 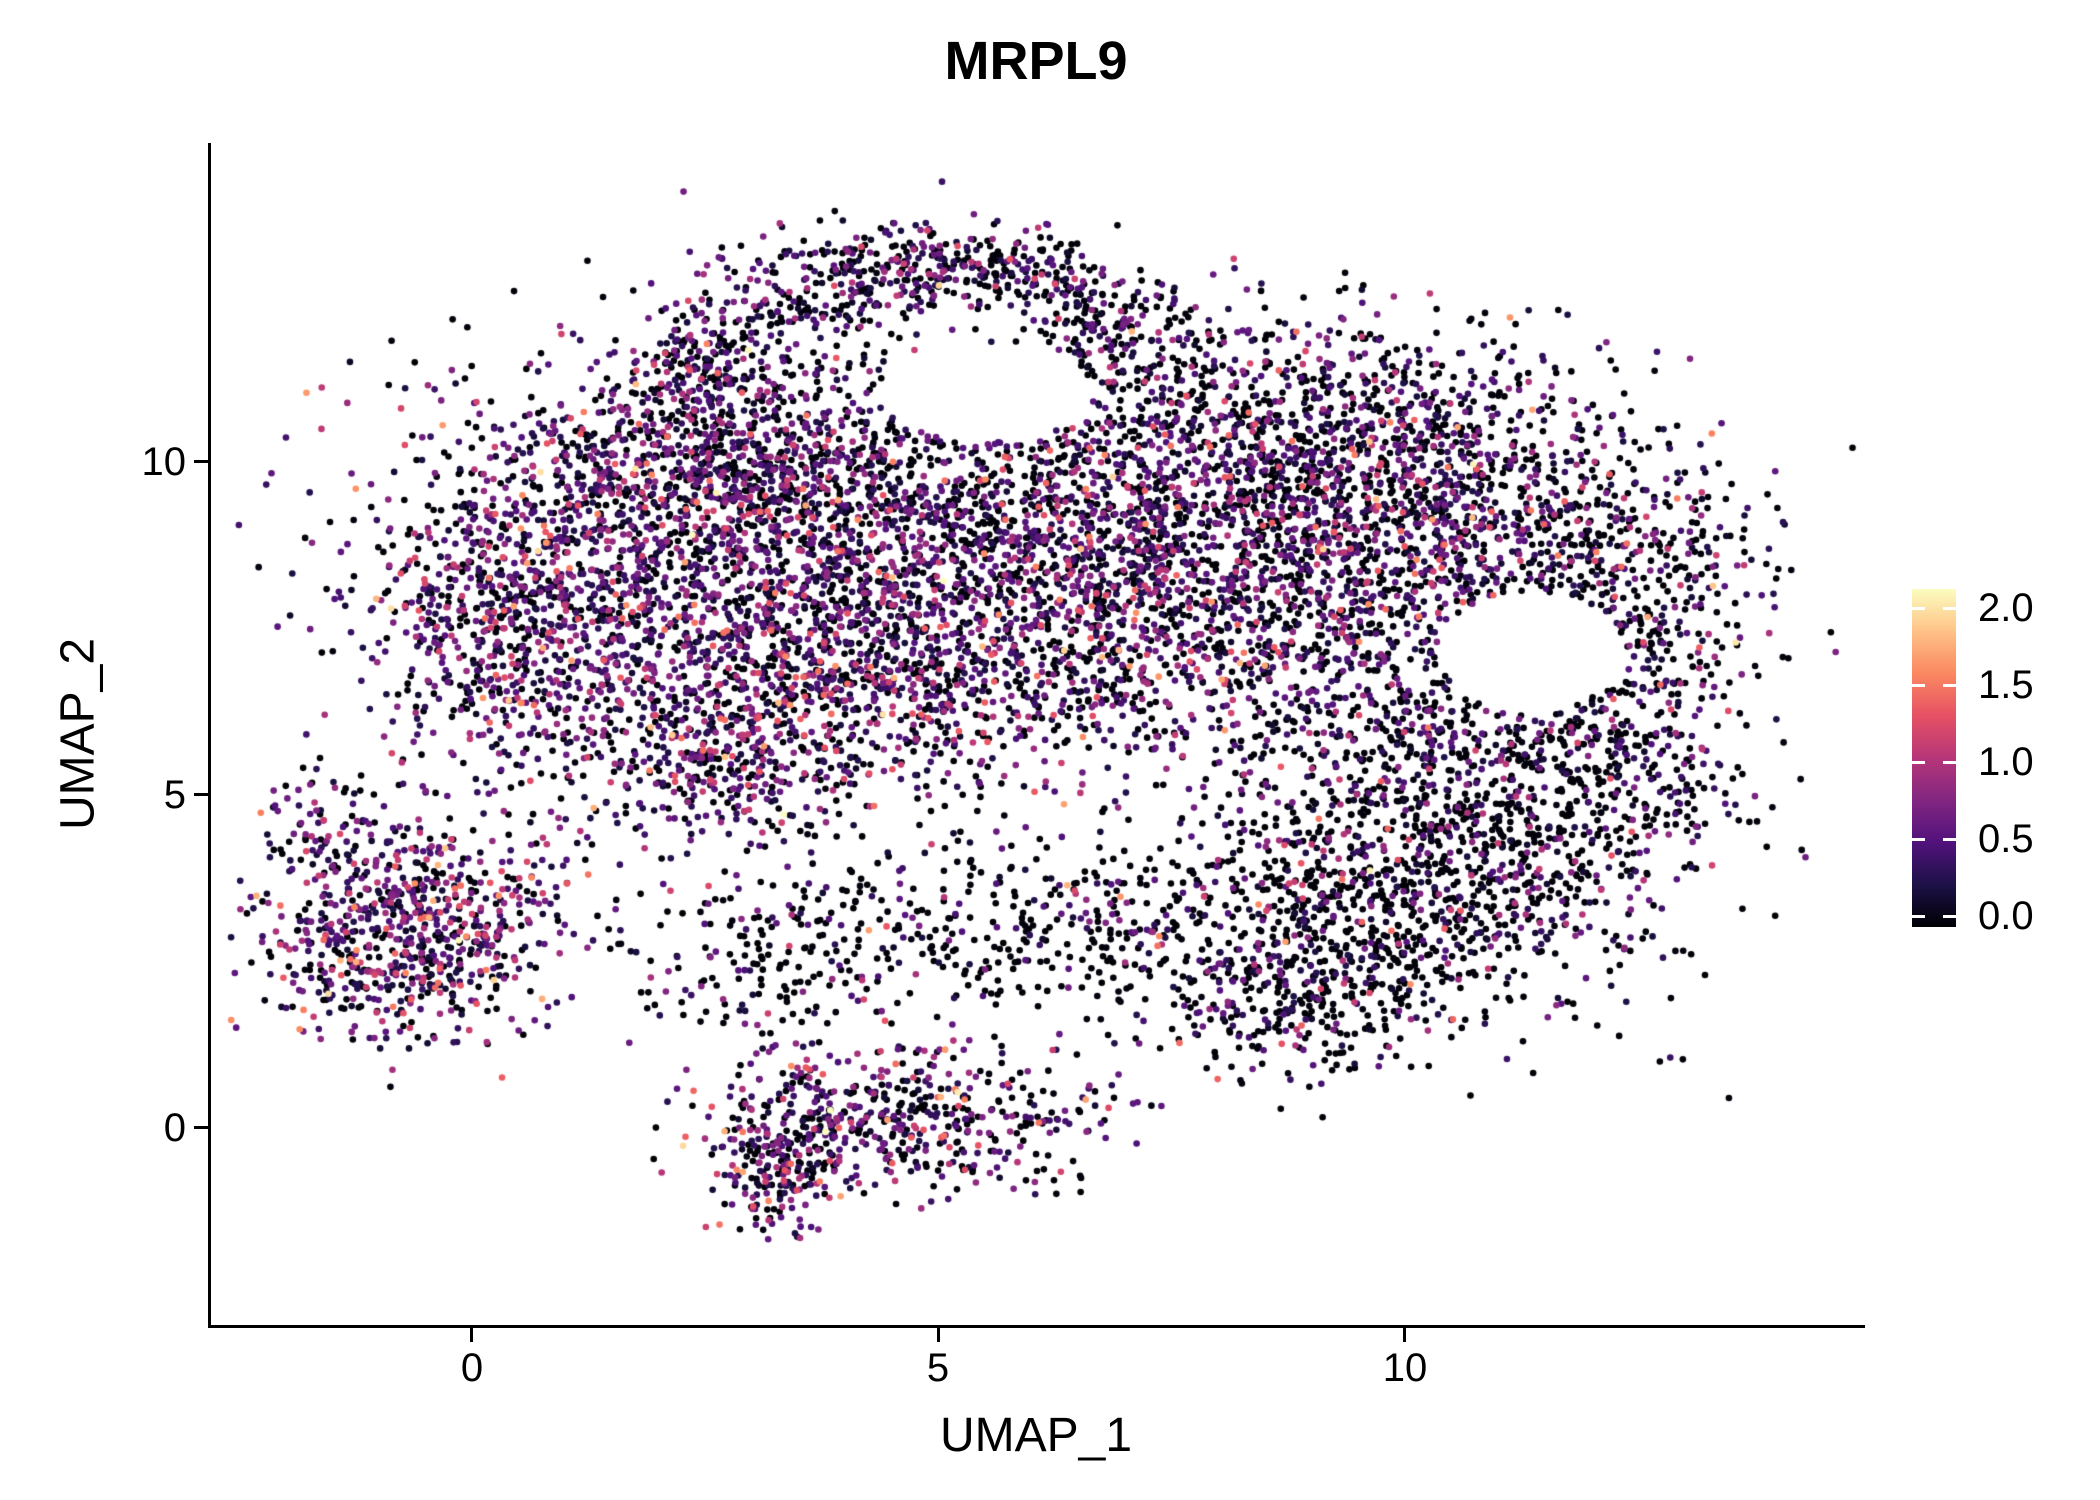 I want to click on x-axis-line, so click(x=1036, y=1326).